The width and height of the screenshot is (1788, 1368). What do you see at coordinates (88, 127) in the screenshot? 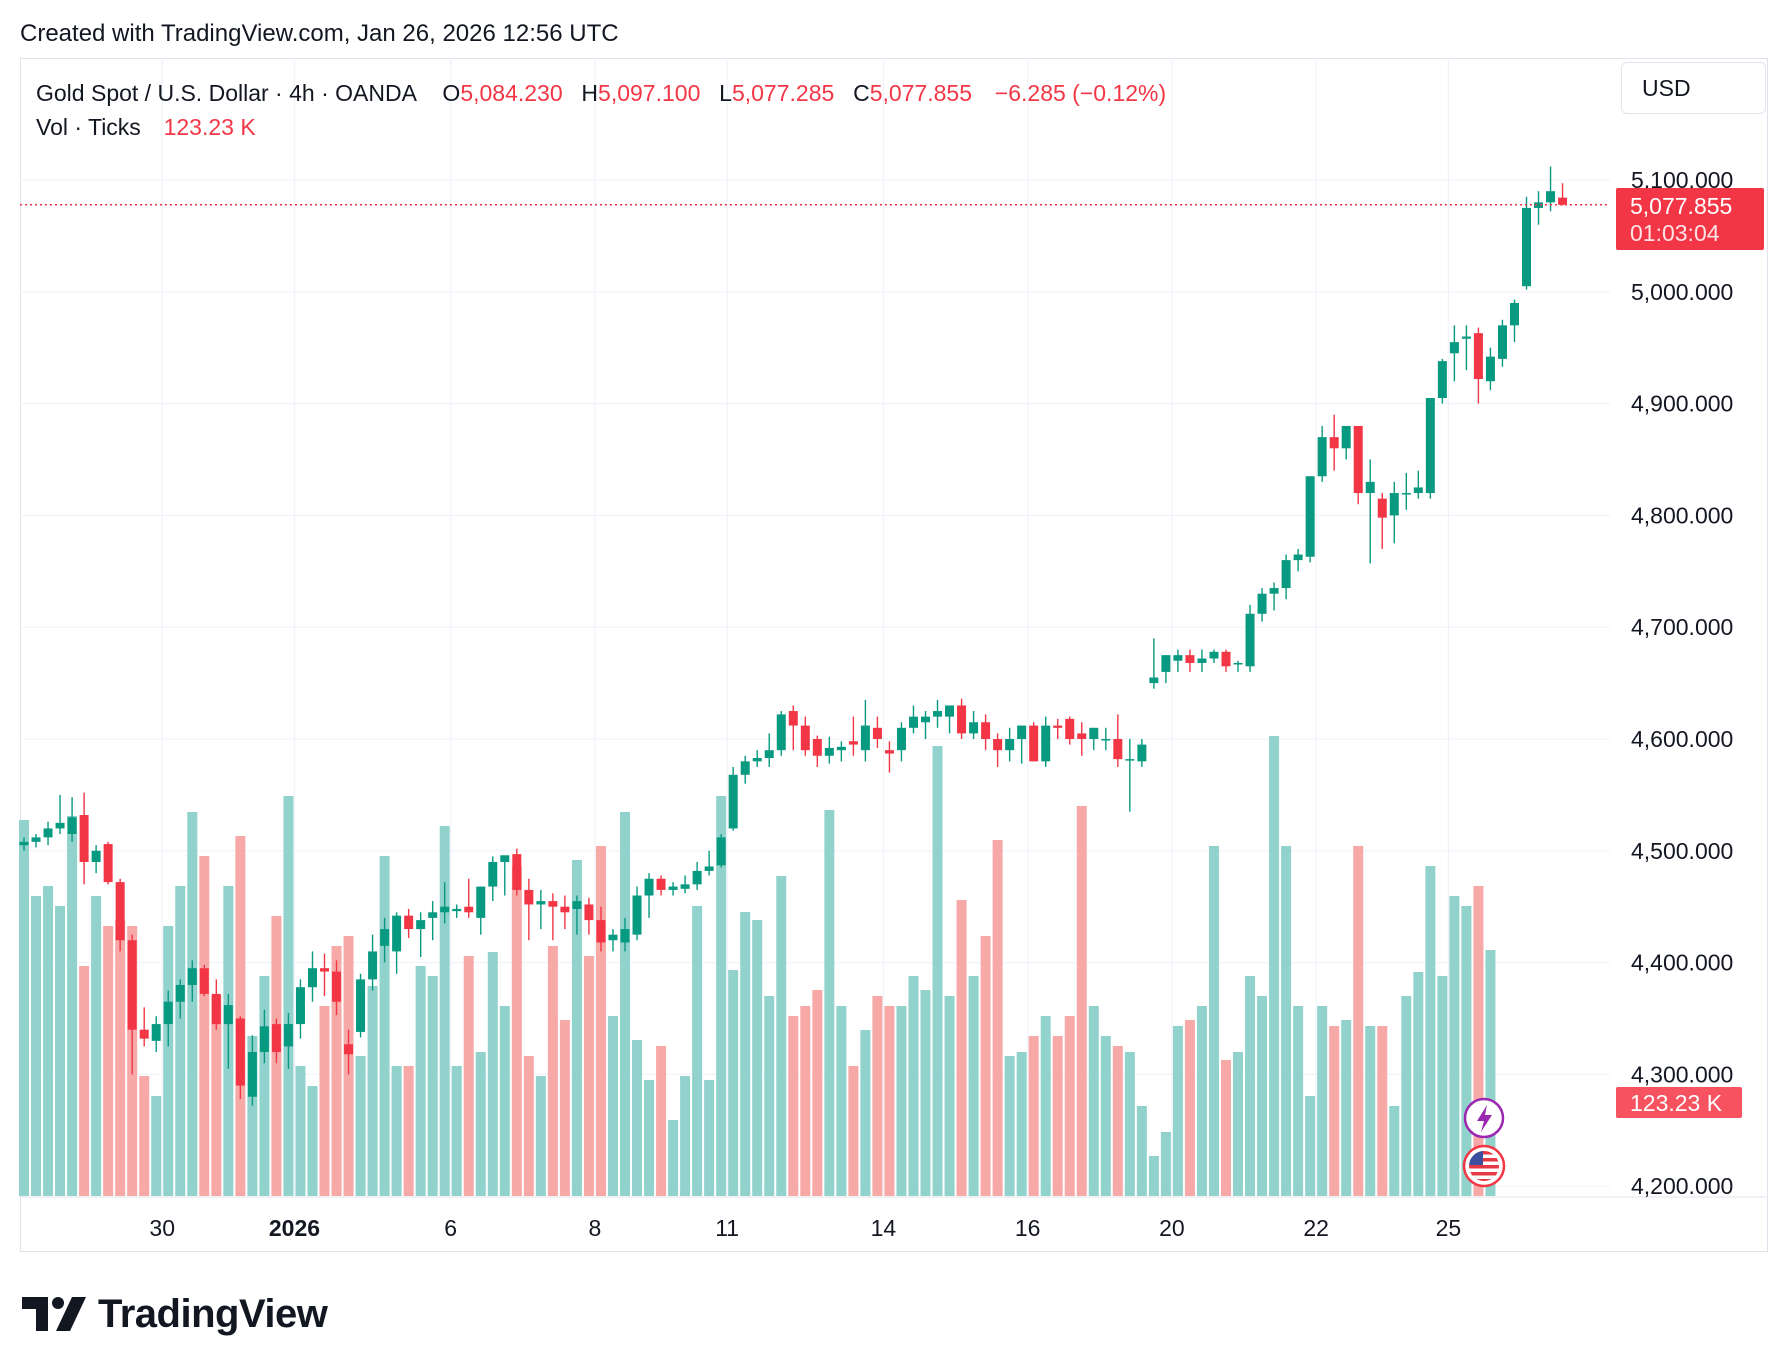
I see `volume-label: Vol · Ticks` at bounding box center [88, 127].